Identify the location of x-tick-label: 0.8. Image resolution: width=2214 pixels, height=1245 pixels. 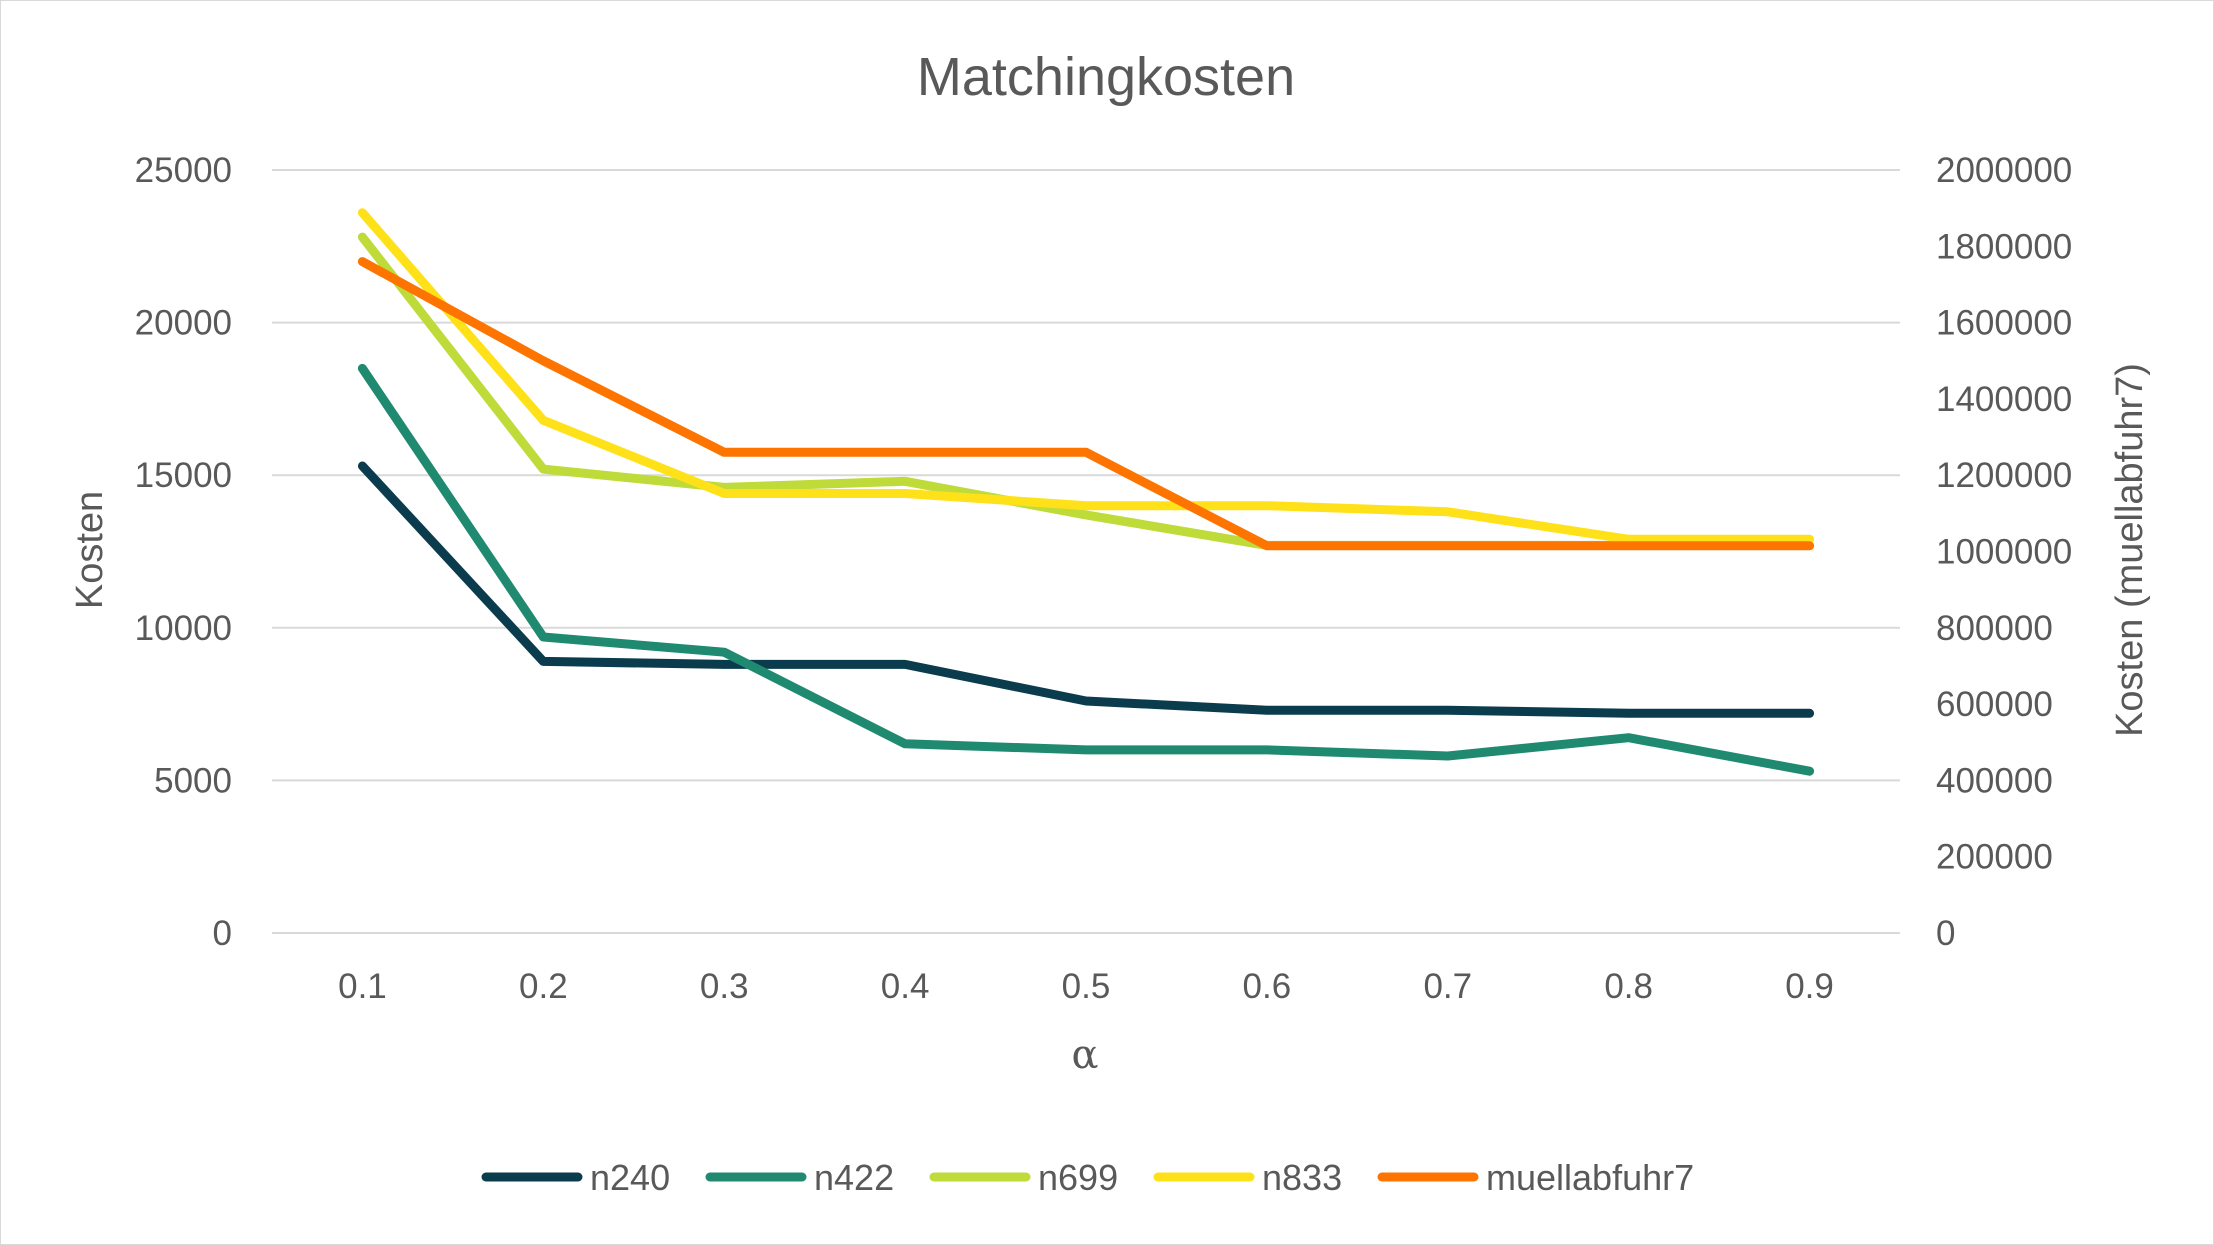
(1628, 986).